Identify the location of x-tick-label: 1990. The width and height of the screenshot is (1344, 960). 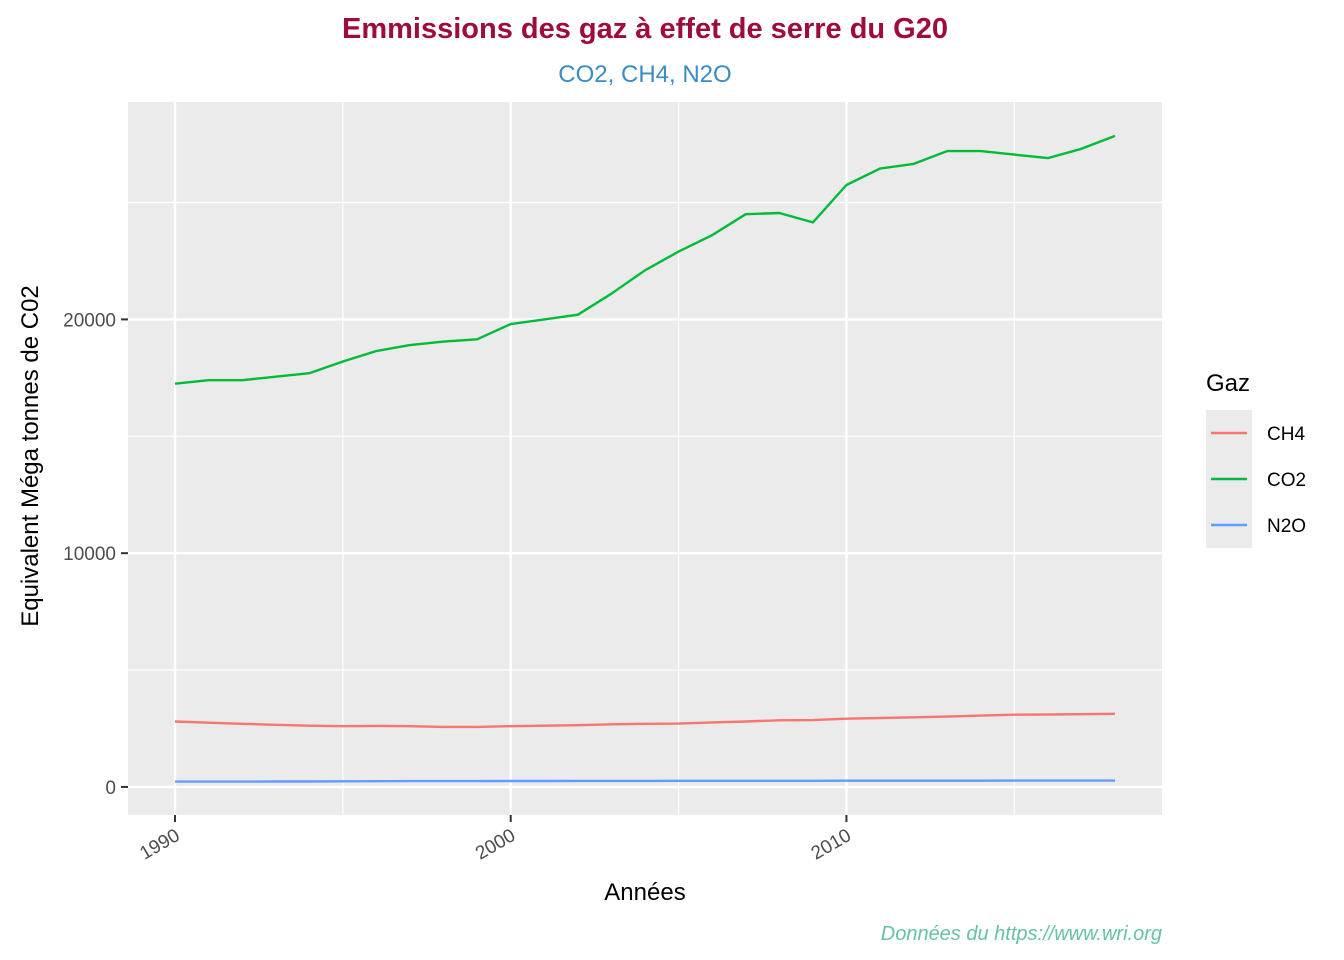
(159, 844).